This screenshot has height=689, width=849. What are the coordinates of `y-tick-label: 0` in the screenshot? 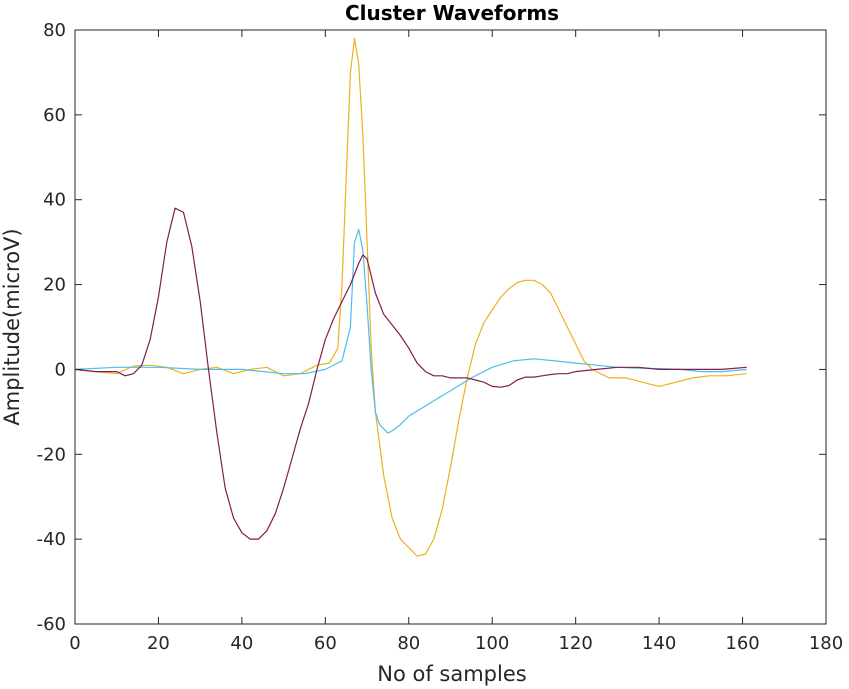 It's located at (60, 369).